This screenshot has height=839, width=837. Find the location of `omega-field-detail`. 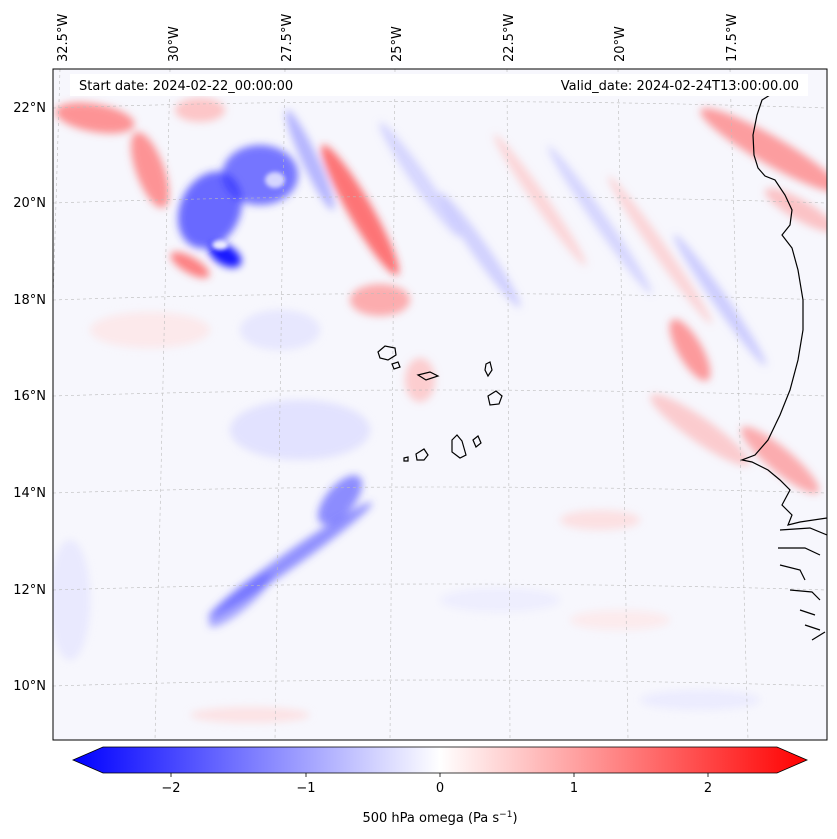

omega-field-detail is located at coordinates (248, 211).